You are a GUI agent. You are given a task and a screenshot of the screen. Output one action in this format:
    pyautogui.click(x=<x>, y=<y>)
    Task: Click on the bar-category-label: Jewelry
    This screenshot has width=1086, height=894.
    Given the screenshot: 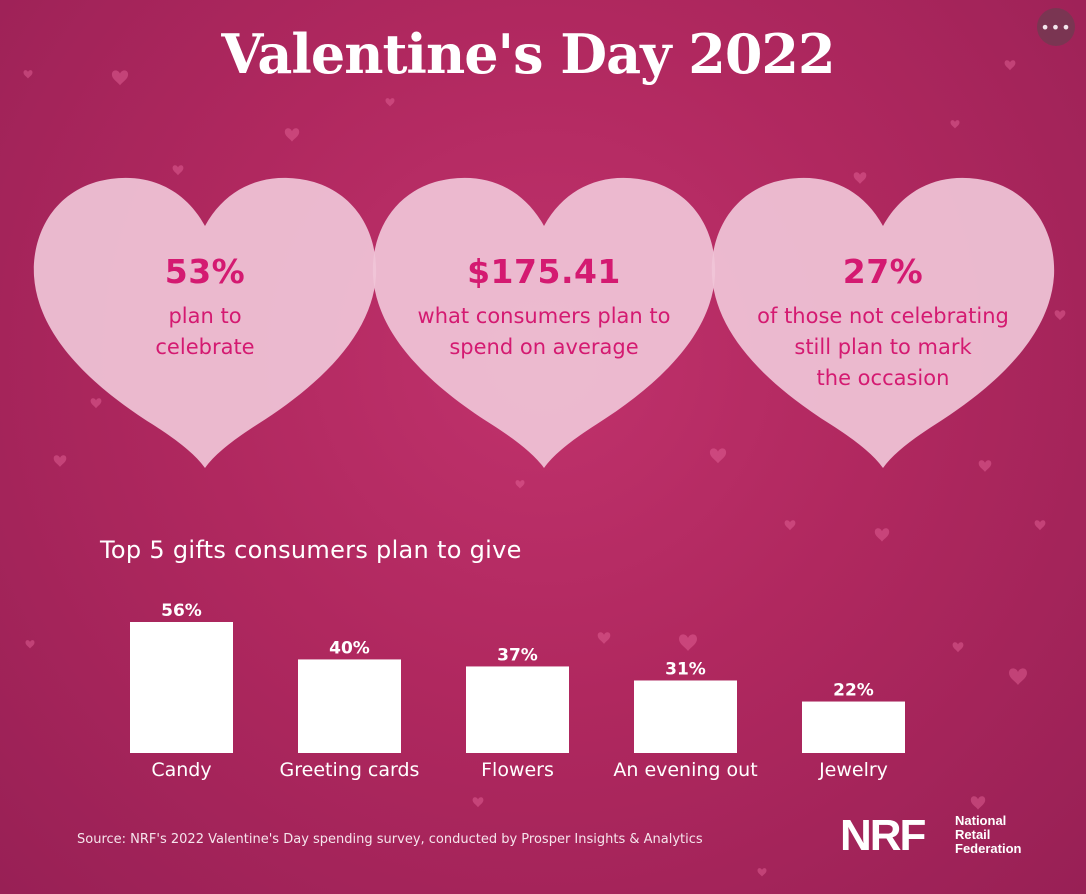 What is the action you would take?
    pyautogui.click(x=853, y=770)
    